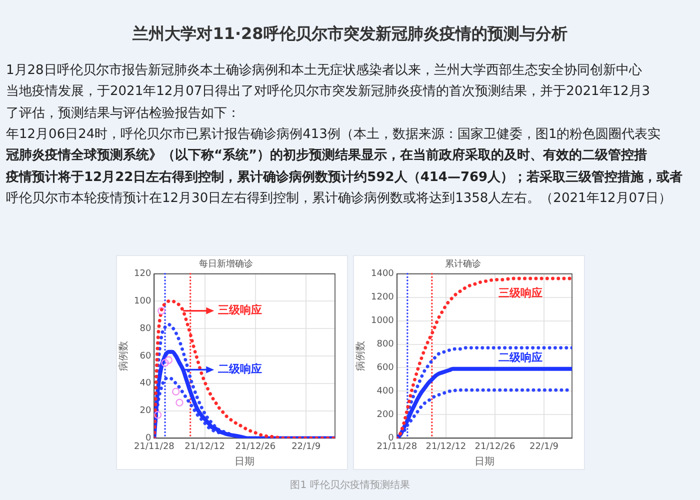  What do you see at coordinates (344, 177) in the screenshot?
I see `text: 疫情预计将于12月22日左右得到控制，累计确诊病例数预计约592人（414—769人）；若采取三级管控措施，或者` at bounding box center [344, 177].